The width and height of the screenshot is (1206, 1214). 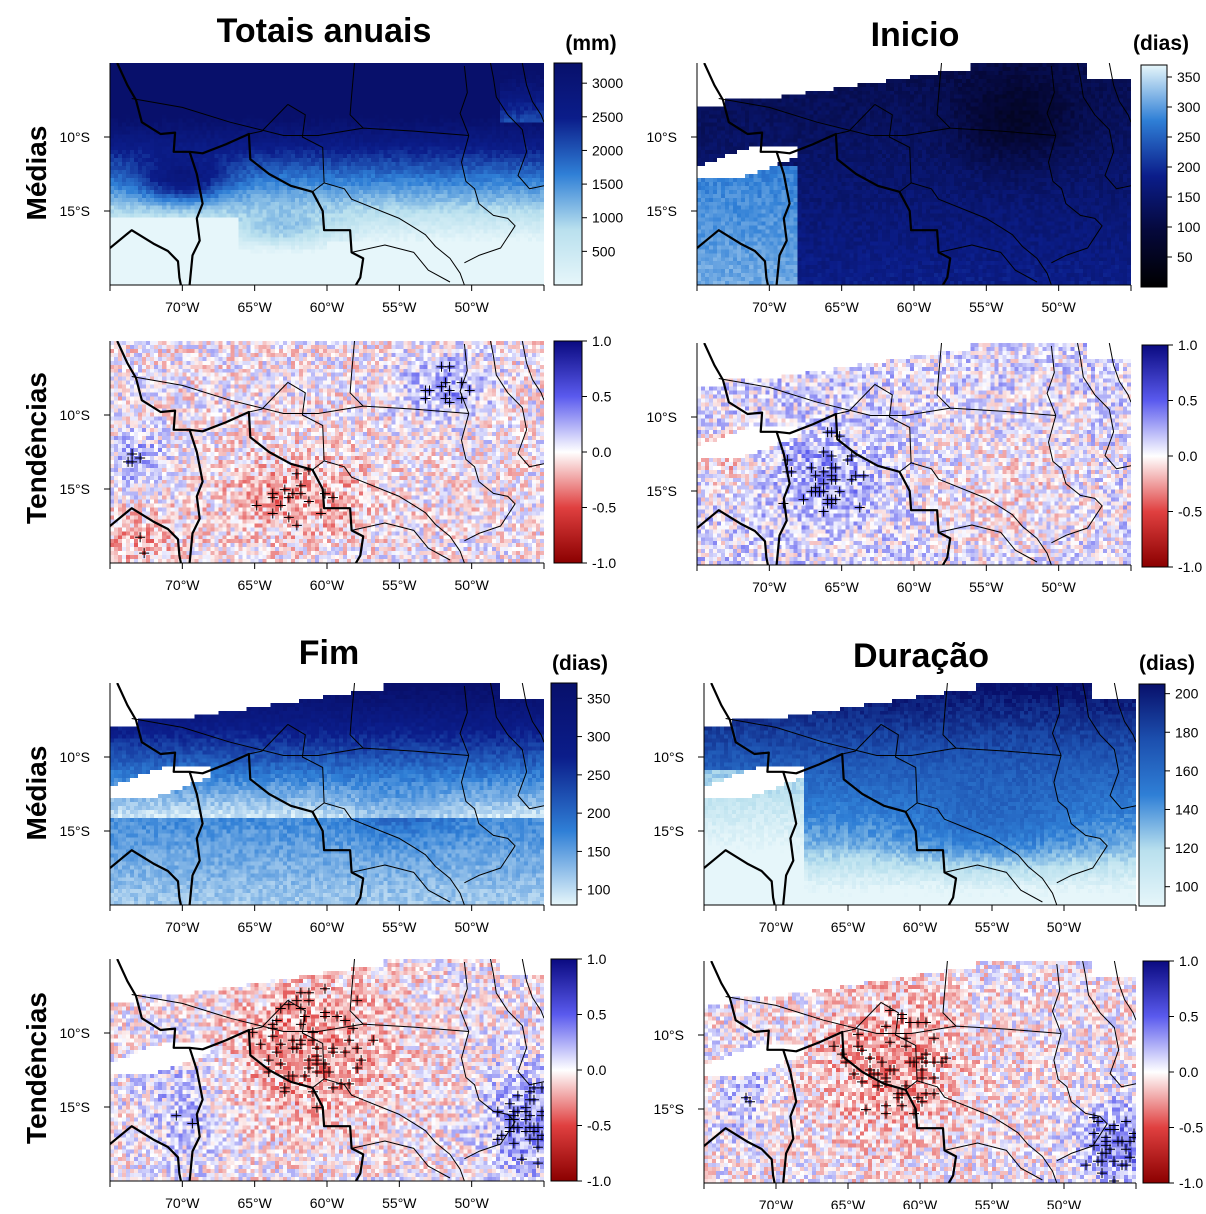 I want to click on colorbar-tick-label: 150, so click(x=599, y=851).